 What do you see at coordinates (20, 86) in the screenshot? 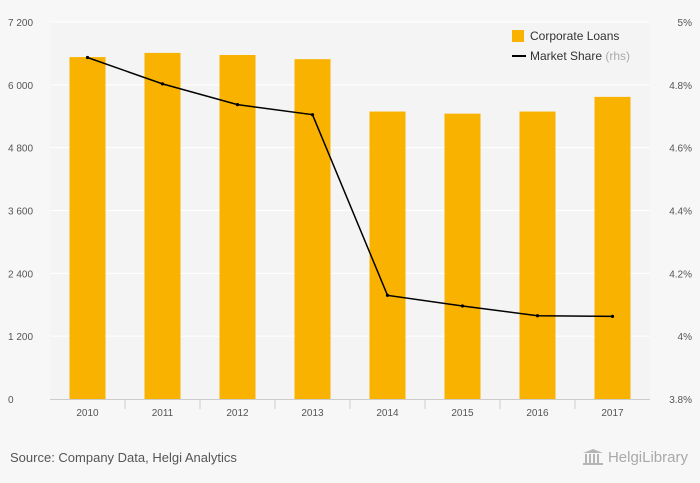
I see `left-axis-tick-label: 6 000` at bounding box center [20, 86].